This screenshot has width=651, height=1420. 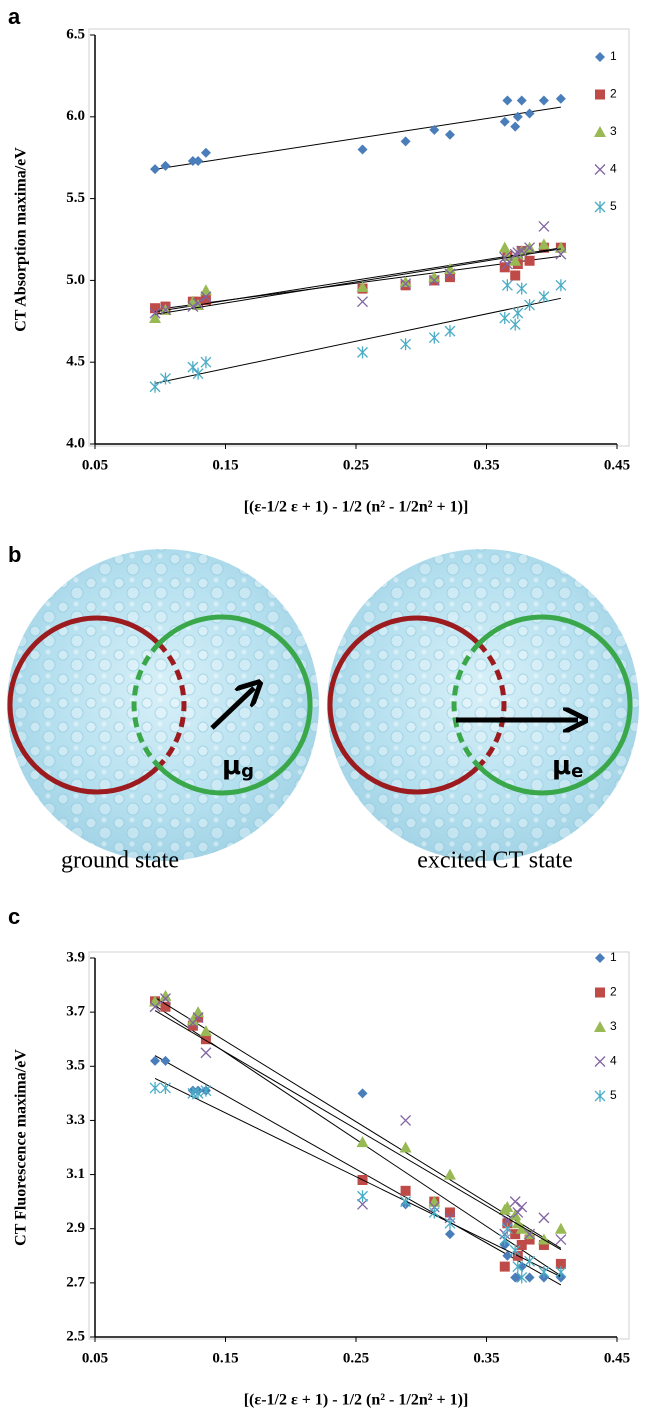 I want to click on x-tick-label: 0.35, so click(x=486, y=465).